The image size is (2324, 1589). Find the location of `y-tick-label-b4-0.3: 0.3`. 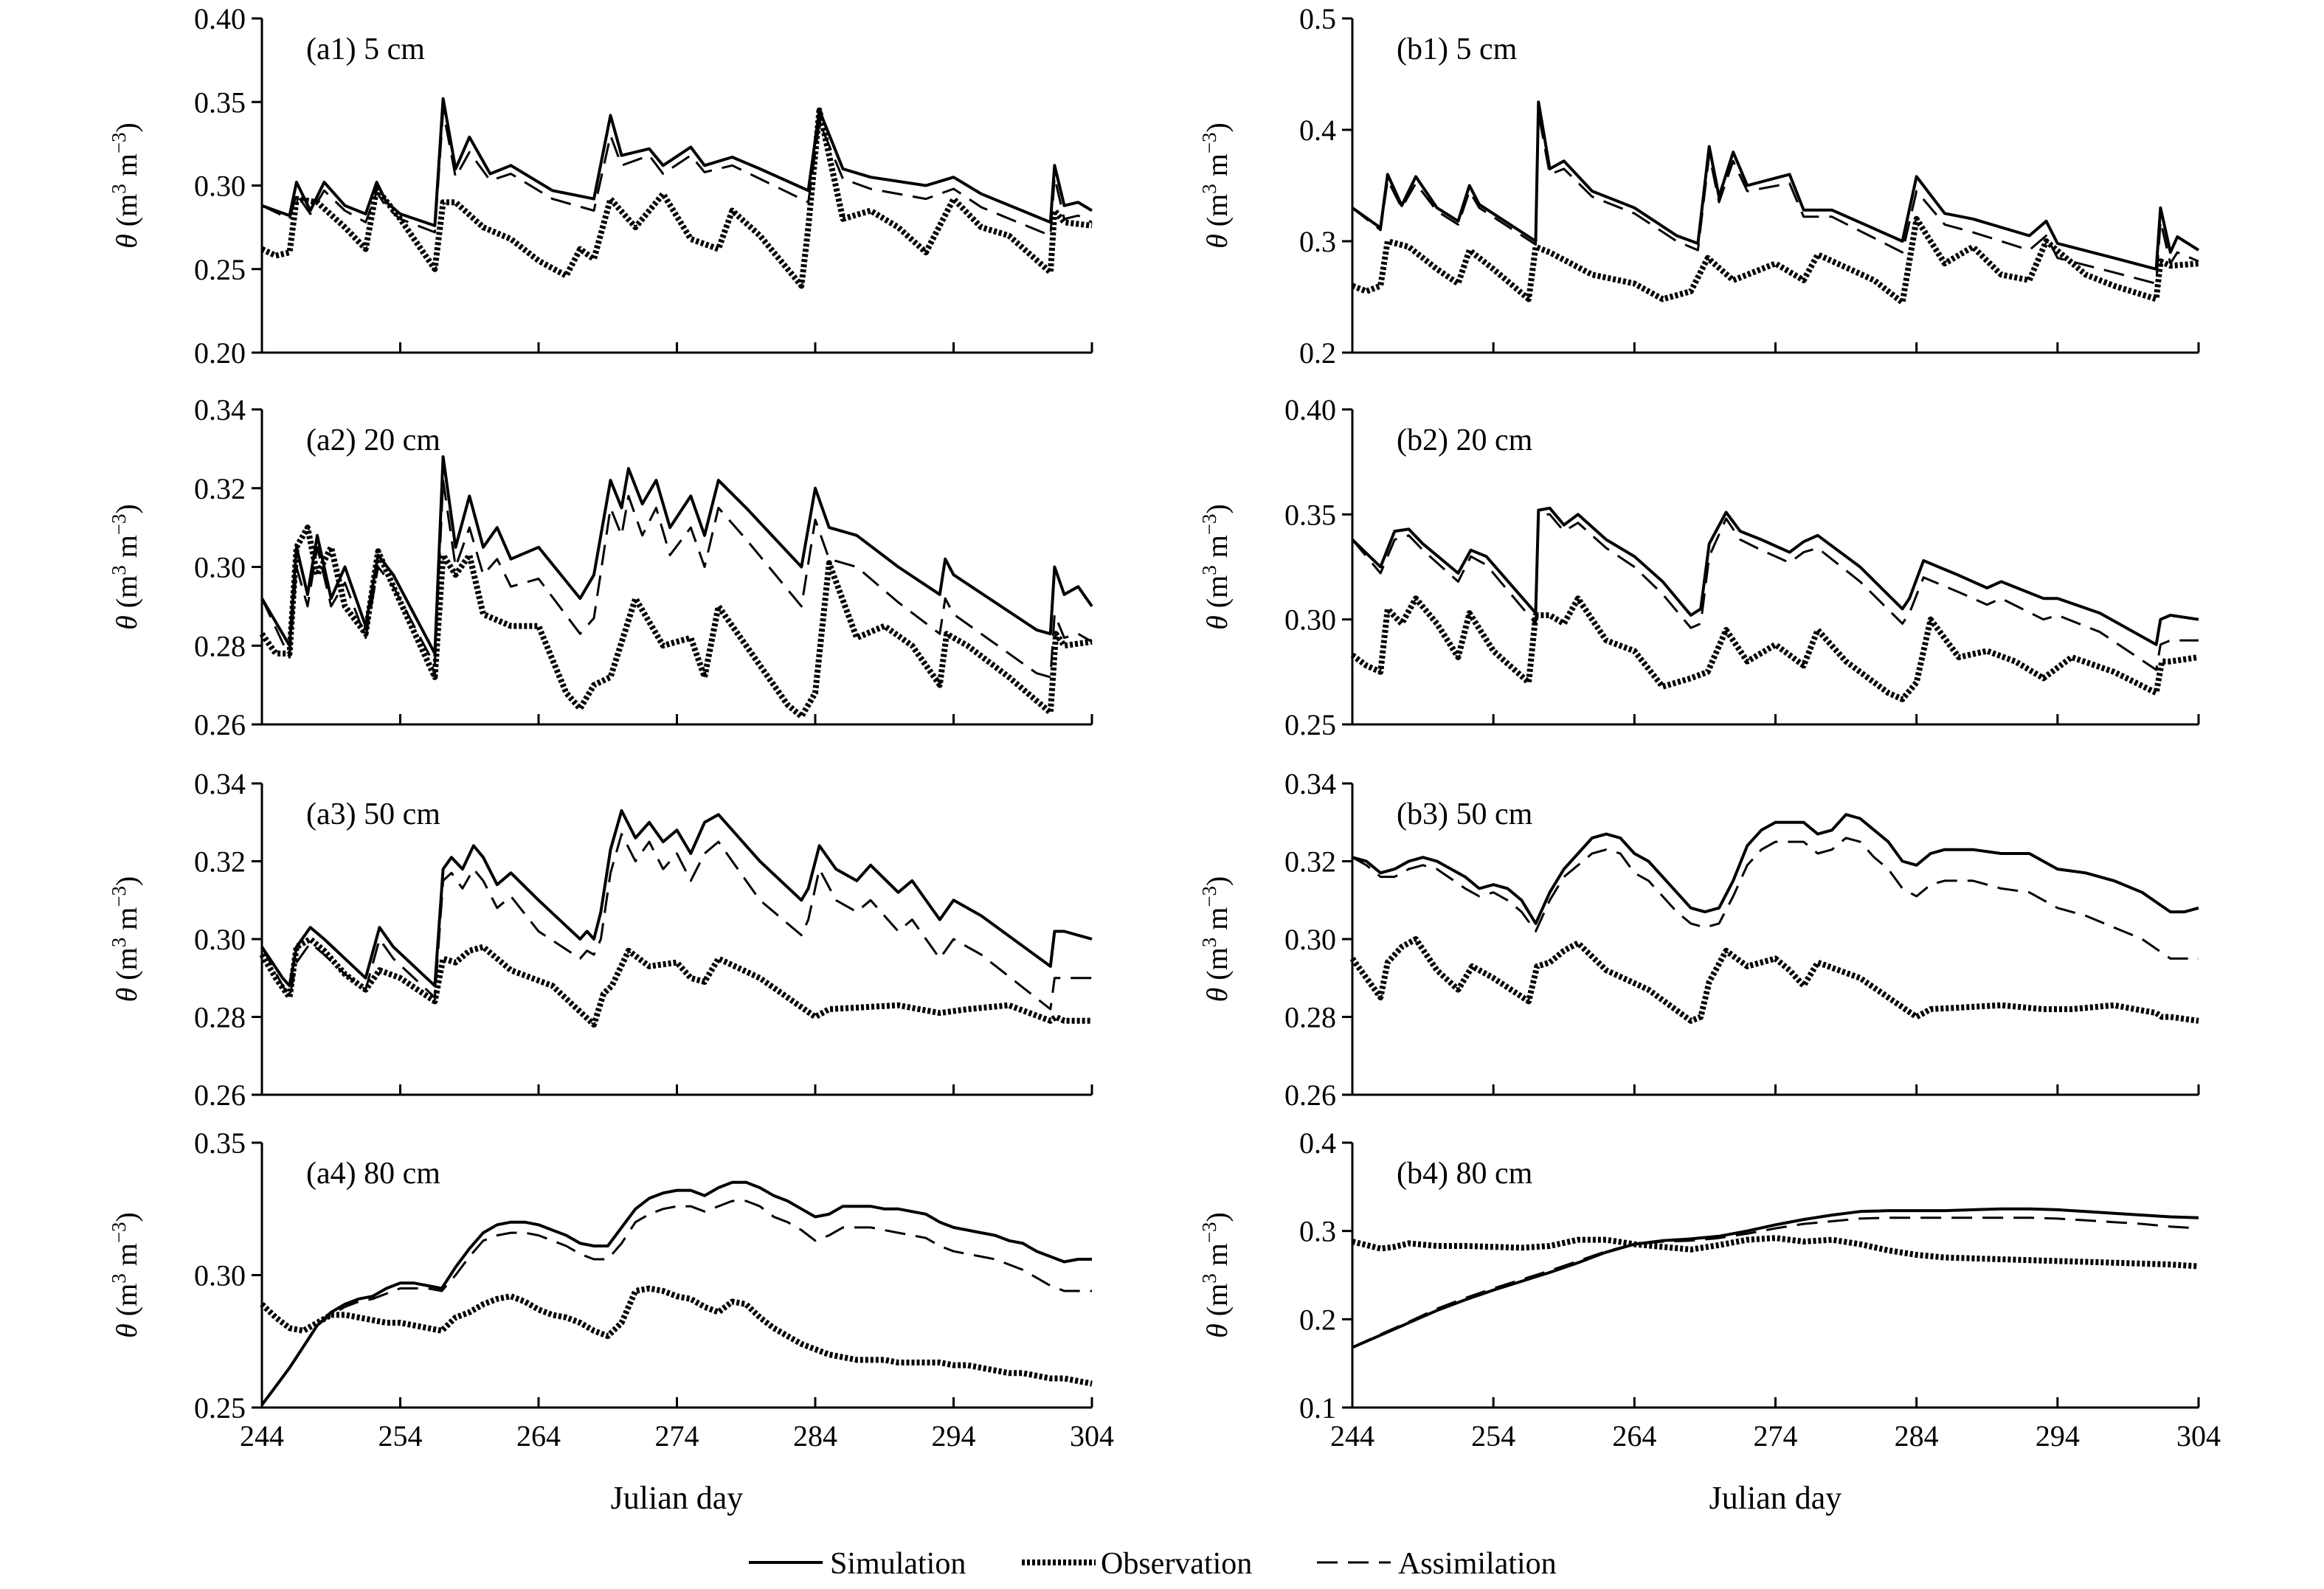

y-tick-label-b4-0.3: 0.3 is located at coordinates (1317, 1231).